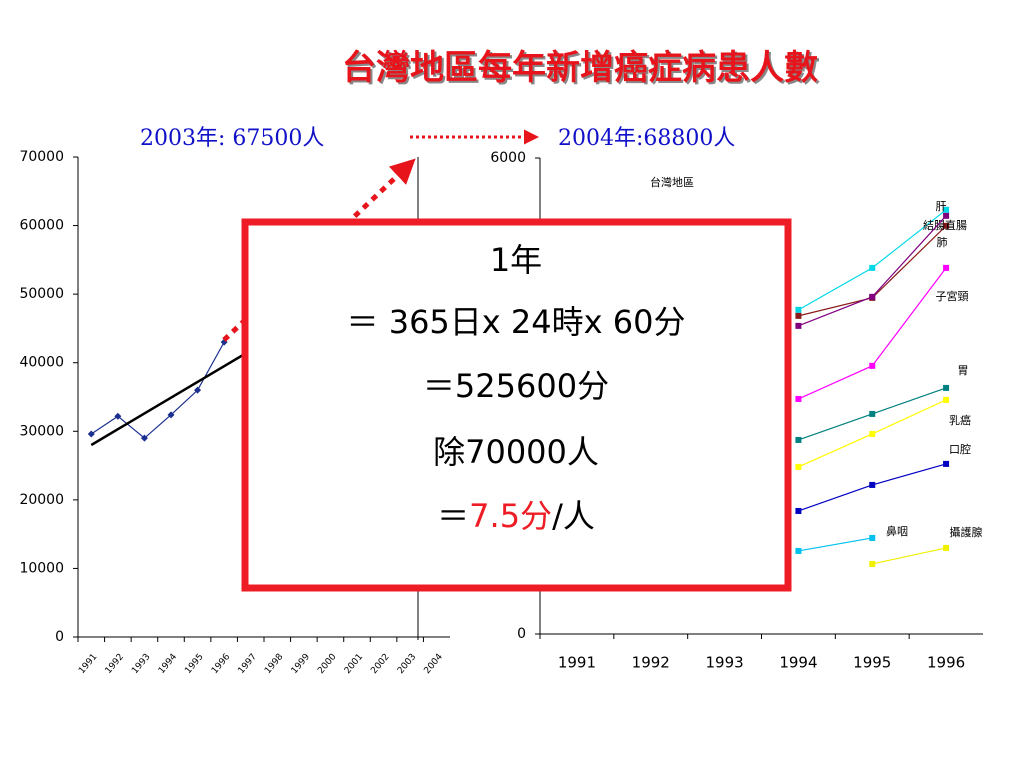 The width and height of the screenshot is (1024, 768). I want to click on annotation: 2004年:68800人, so click(646, 138).